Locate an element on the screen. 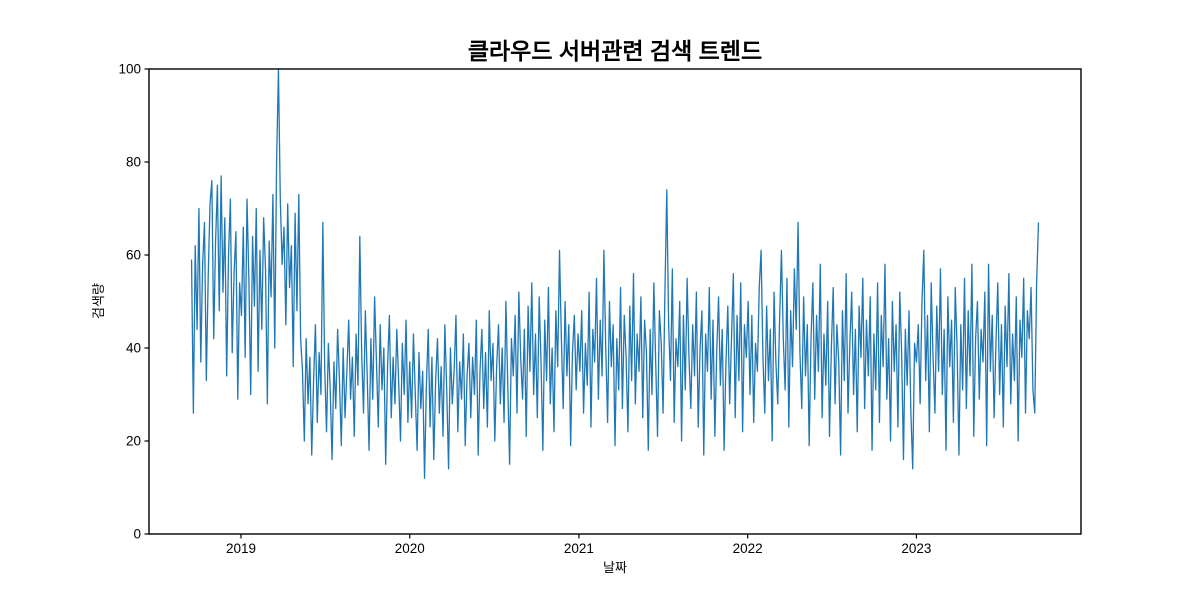 The height and width of the screenshot is (600, 1200). y-tick-label: 40 is located at coordinates (133, 348).